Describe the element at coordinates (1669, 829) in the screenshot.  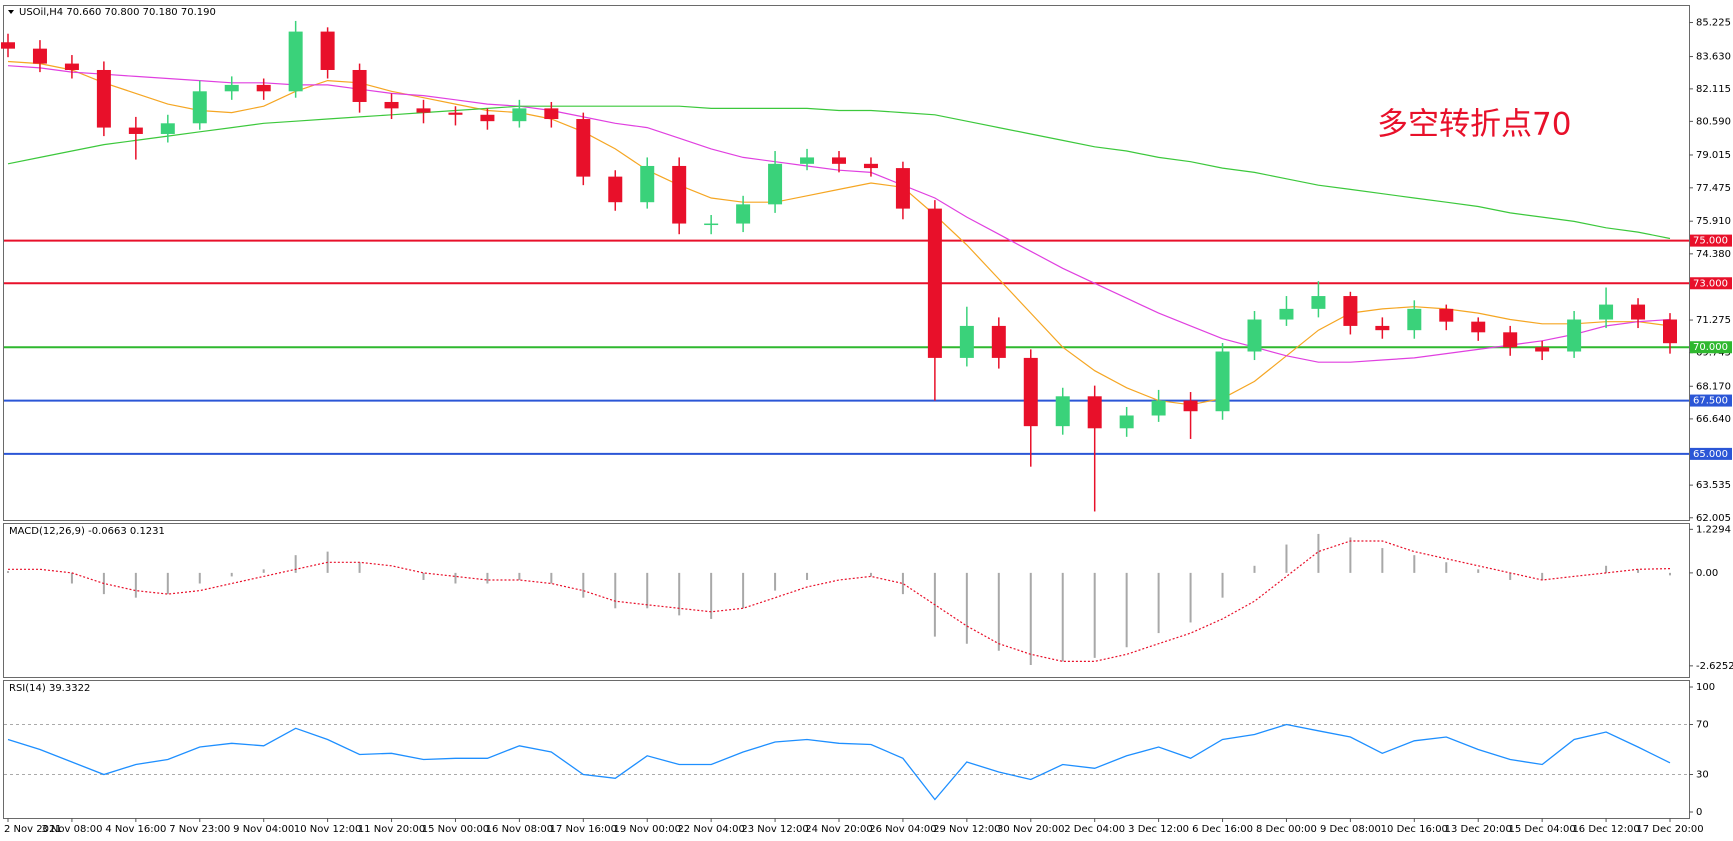
I see `x-tick-label: 17 Dec 20:00` at that location.